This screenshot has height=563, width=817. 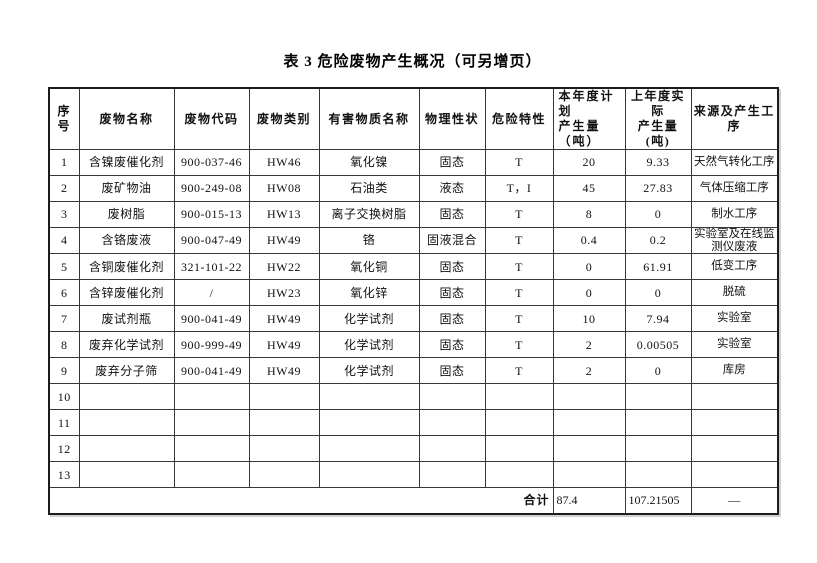 I want to click on cell-planned: 45, so click(x=589, y=188).